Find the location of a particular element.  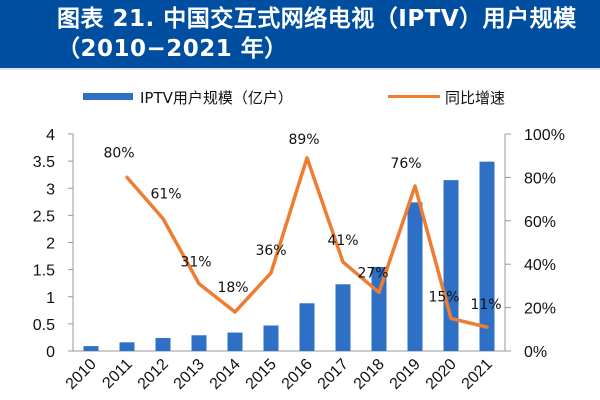

bar-2015 is located at coordinates (271, 338).